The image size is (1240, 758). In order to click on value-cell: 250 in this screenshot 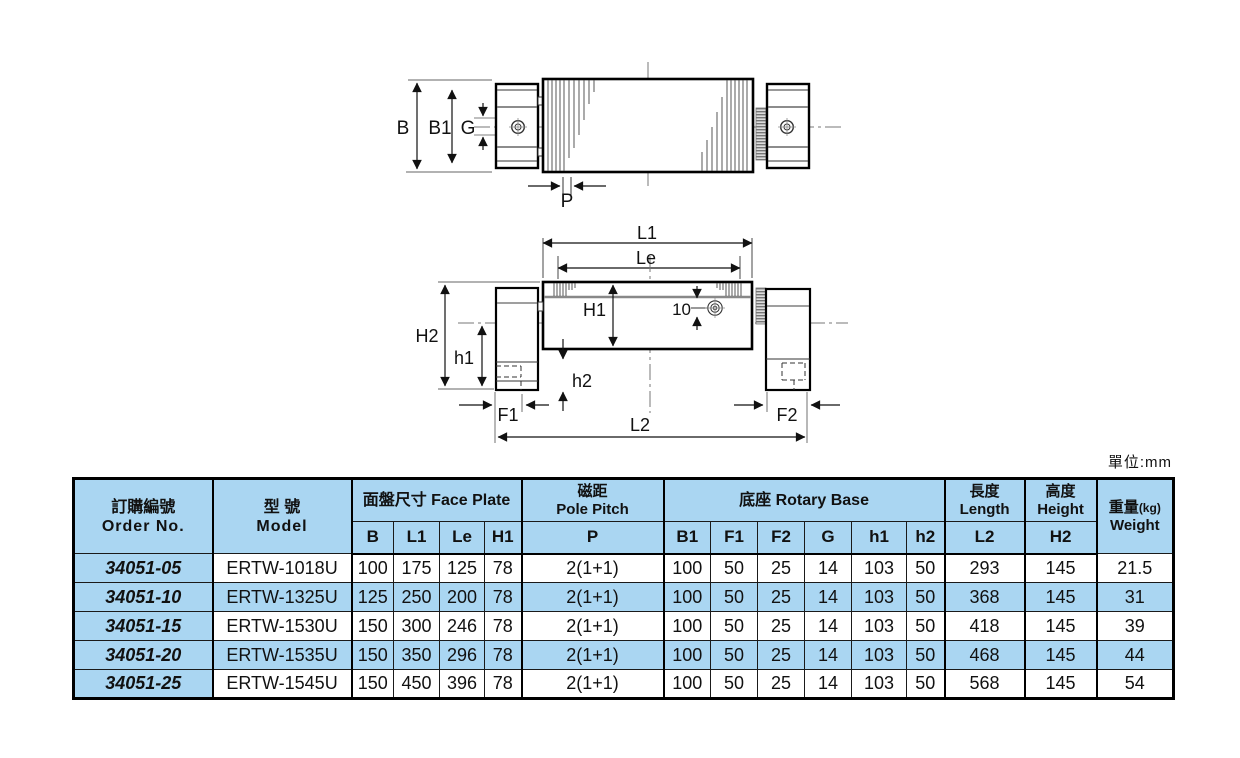, I will do `click(416, 597)`.